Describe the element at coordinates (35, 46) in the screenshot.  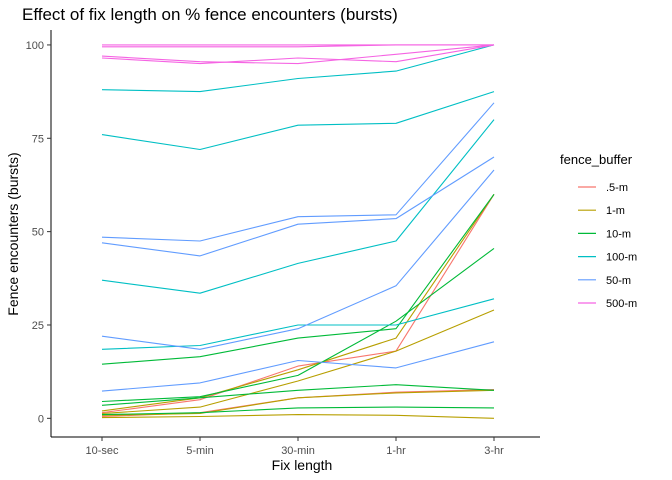
I see `y-tick-label-100: 100` at that location.